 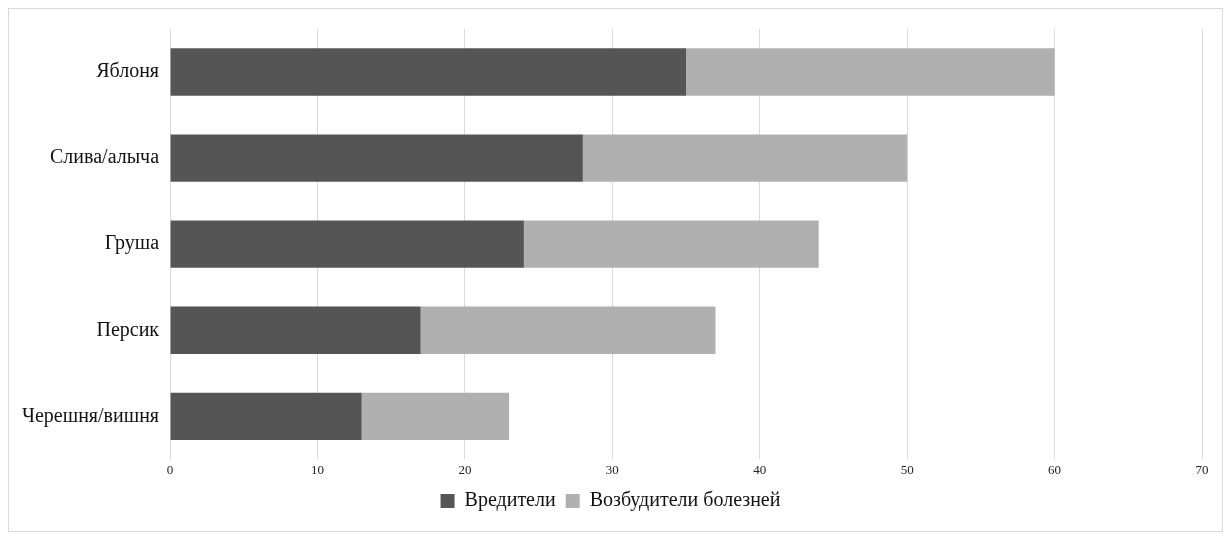 What do you see at coordinates (128, 70) in the screenshot?
I see `y-tick-label: Яблоня` at bounding box center [128, 70].